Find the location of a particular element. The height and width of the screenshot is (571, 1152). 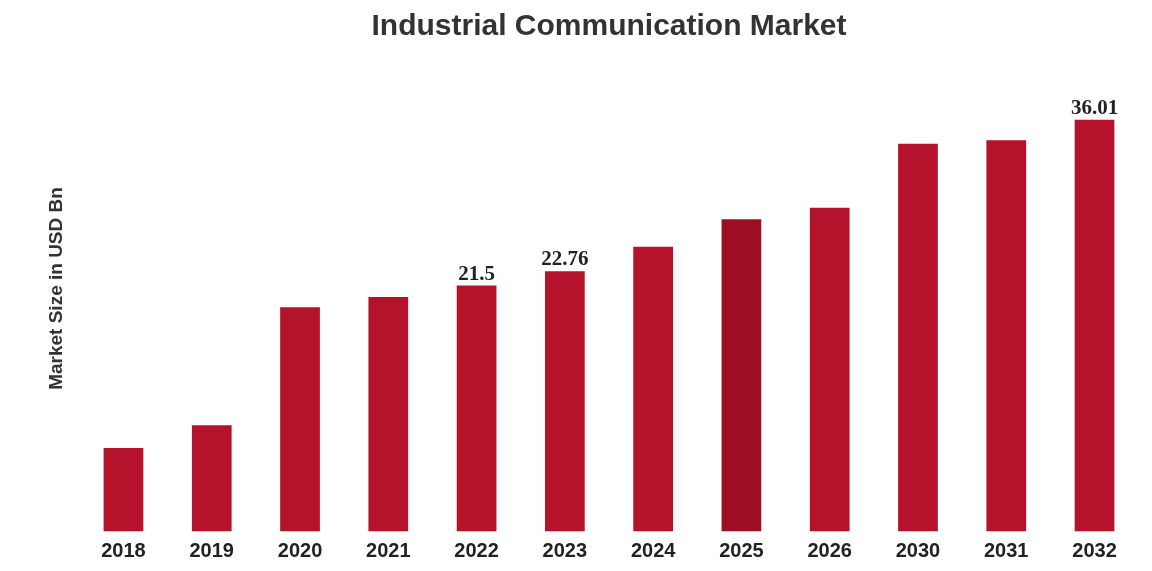

x-tick-label: 2032 is located at coordinates (1094, 549).